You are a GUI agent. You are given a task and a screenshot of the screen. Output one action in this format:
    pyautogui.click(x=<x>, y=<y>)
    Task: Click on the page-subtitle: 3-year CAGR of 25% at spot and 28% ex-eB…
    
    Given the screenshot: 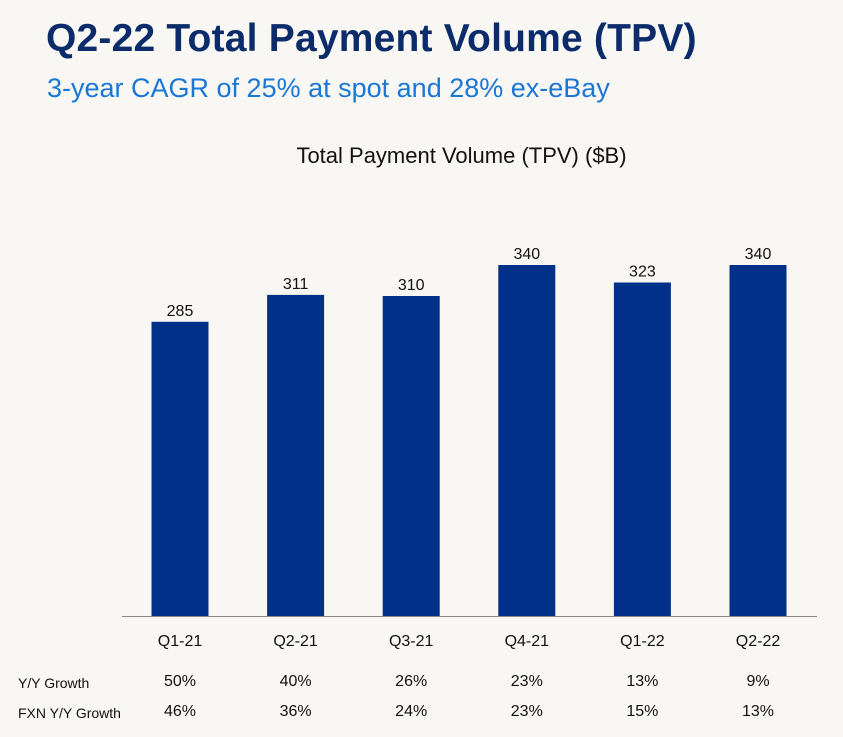 What is the action you would take?
    pyautogui.click(x=328, y=88)
    